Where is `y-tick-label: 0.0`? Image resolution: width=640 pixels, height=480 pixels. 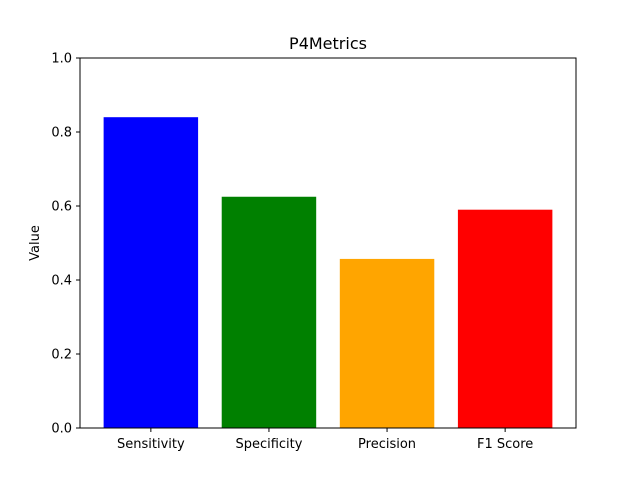 y-tick-label: 0.0 is located at coordinates (61, 429).